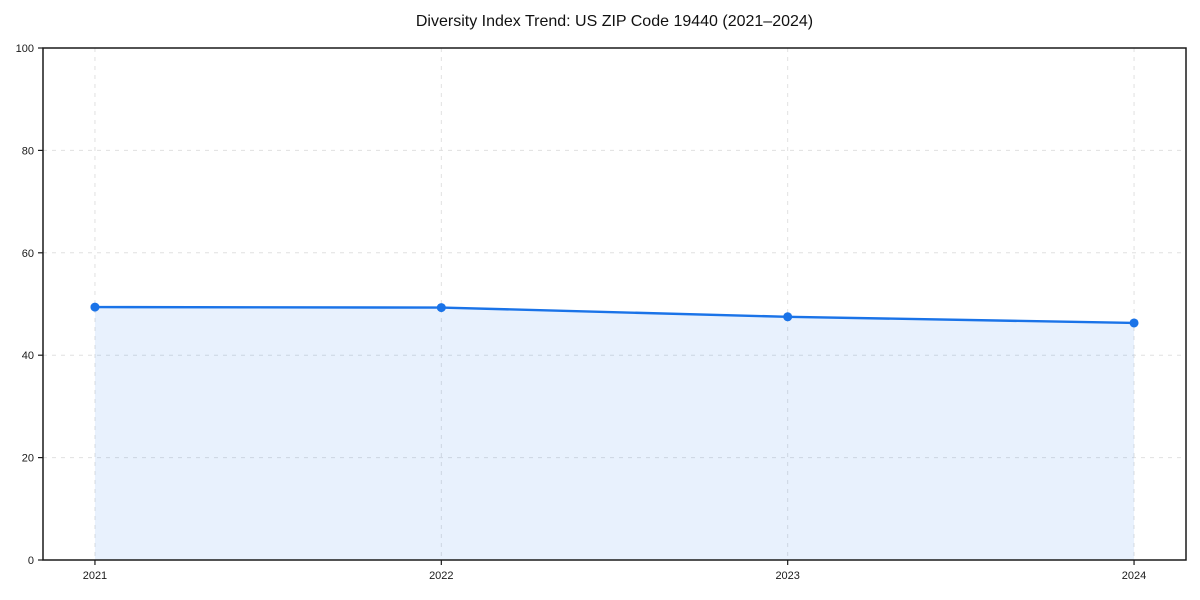 Image resolution: width=1200 pixels, height=600 pixels. What do you see at coordinates (25, 49) in the screenshot?
I see `y-tick-label: 100` at bounding box center [25, 49].